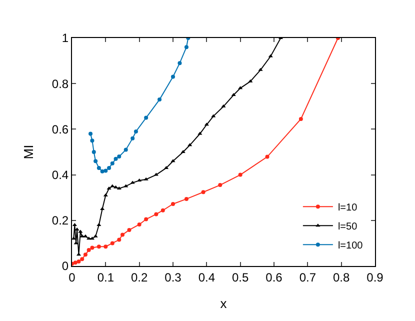  Describe the element at coordinates (28, 152) in the screenshot. I see `y-axis-title: MI` at that location.